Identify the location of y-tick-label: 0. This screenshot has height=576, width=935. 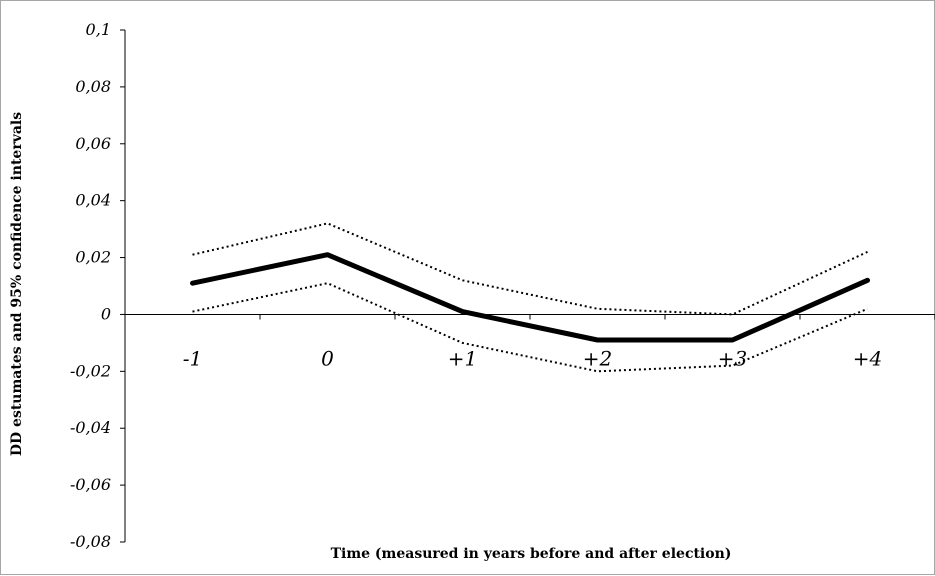
(106, 313).